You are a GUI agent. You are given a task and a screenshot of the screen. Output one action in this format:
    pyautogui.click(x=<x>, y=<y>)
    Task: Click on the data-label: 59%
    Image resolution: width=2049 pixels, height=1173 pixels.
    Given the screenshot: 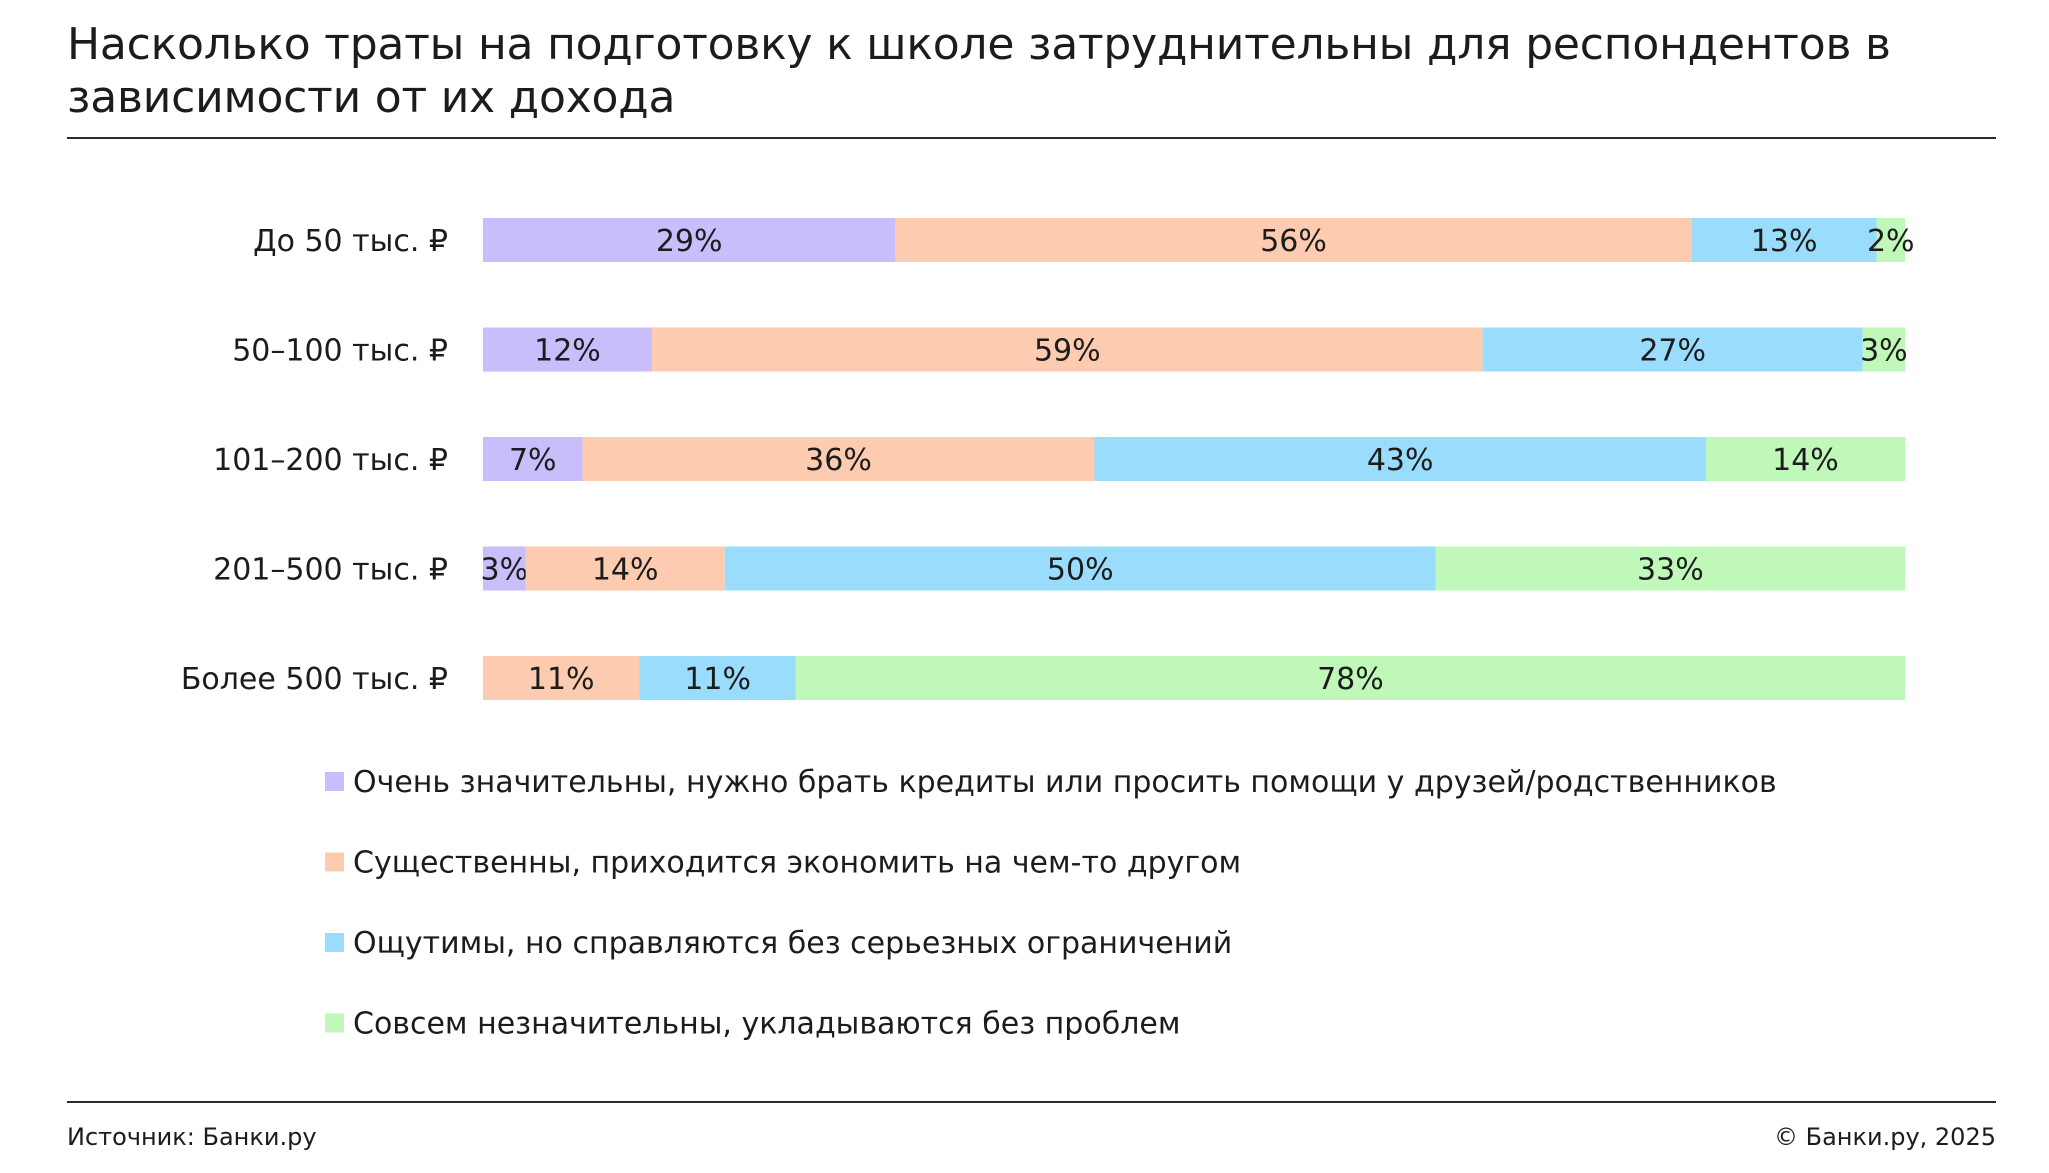 What is the action you would take?
    pyautogui.click(x=1067, y=351)
    